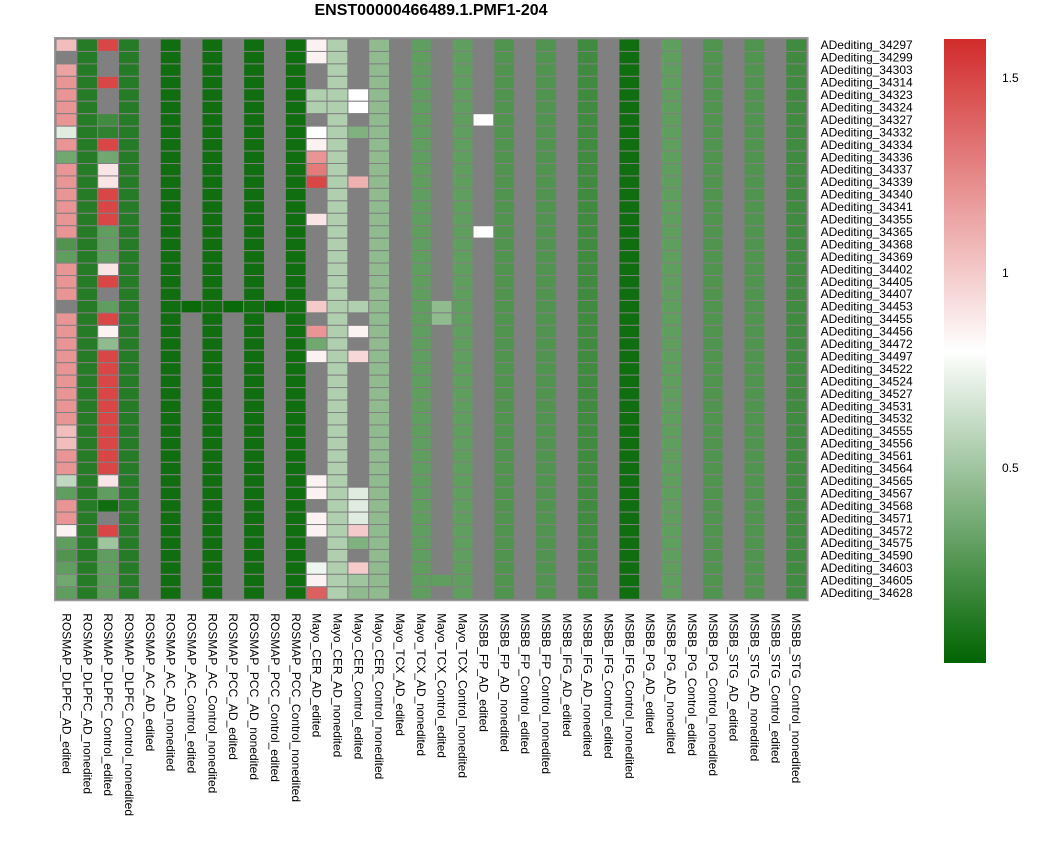 Image resolution: width=1052 pixels, height=853 pixels. I want to click on column-label: MSBB_FP_Control_nonedited, so click(546, 693).